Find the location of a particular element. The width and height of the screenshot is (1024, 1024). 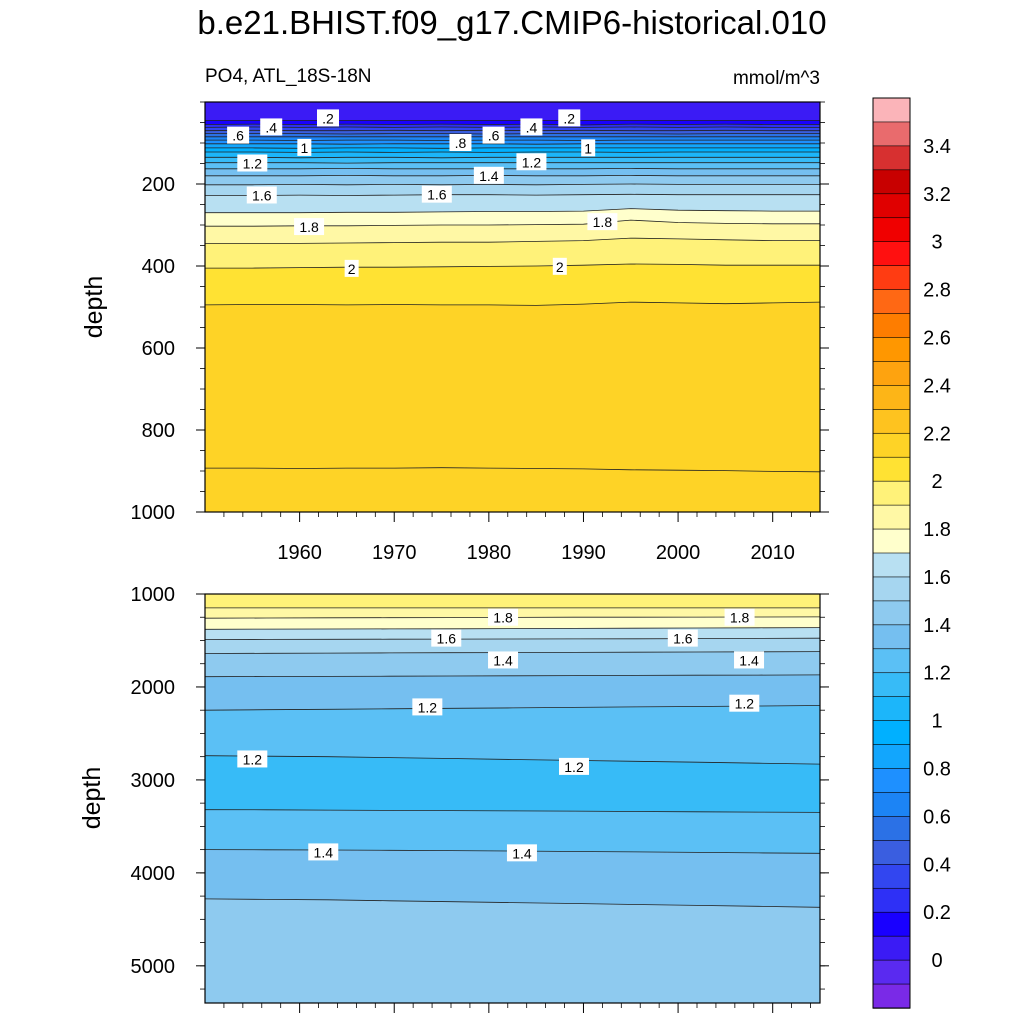

colorbar-tick-label: 1 is located at coordinates (936, 722).